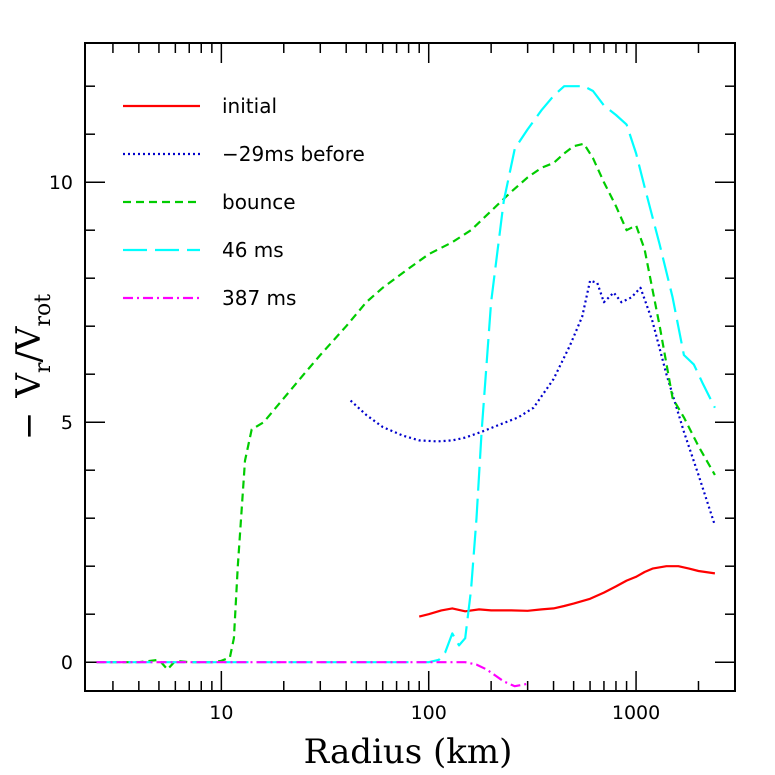  What do you see at coordinates (67, 423) in the screenshot?
I see `y-tick-label: 5` at bounding box center [67, 423].